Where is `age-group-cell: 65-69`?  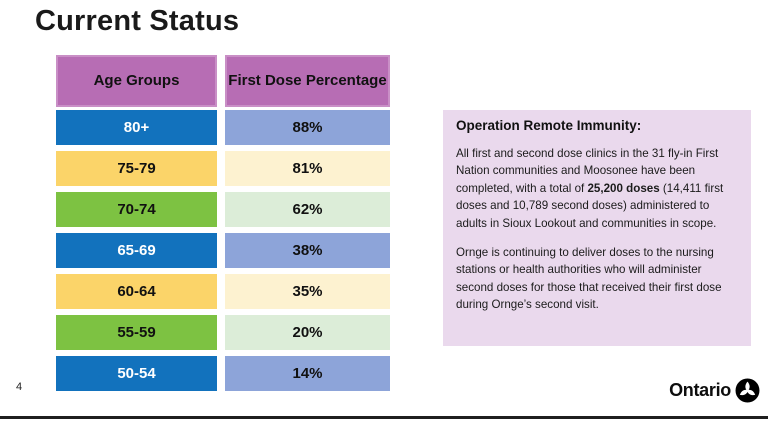 age-group-cell: 65-69 is located at coordinates (136, 250).